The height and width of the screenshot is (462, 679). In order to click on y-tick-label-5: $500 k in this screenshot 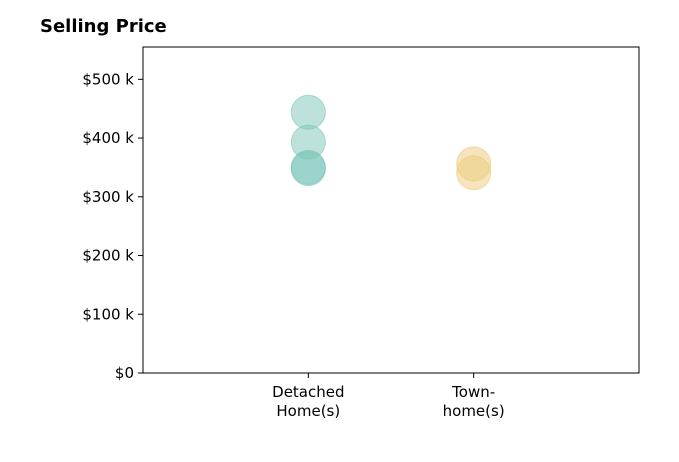, I will do `click(108, 79)`.